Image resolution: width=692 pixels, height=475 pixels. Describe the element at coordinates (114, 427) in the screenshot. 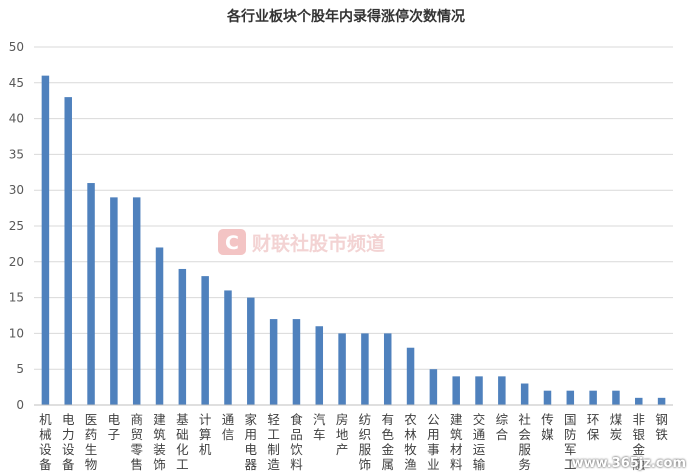

I see `x-tick-label: 电子` at that location.